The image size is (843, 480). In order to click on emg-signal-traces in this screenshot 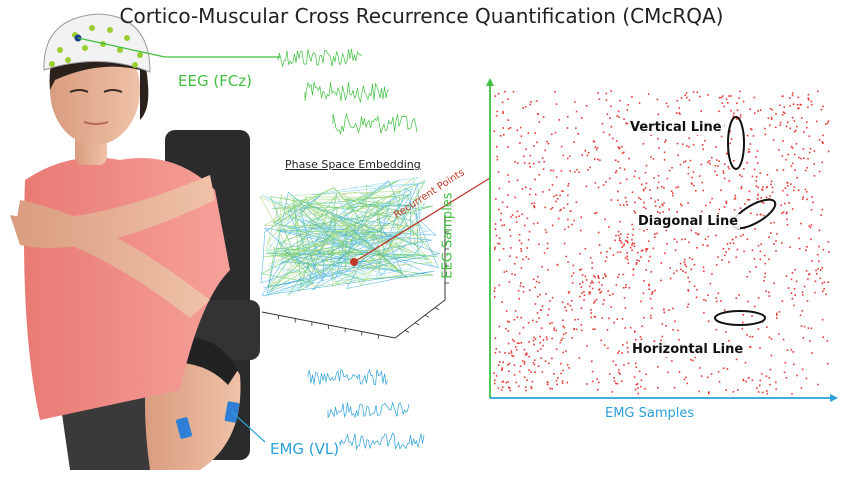, I will do `click(366, 409)`.